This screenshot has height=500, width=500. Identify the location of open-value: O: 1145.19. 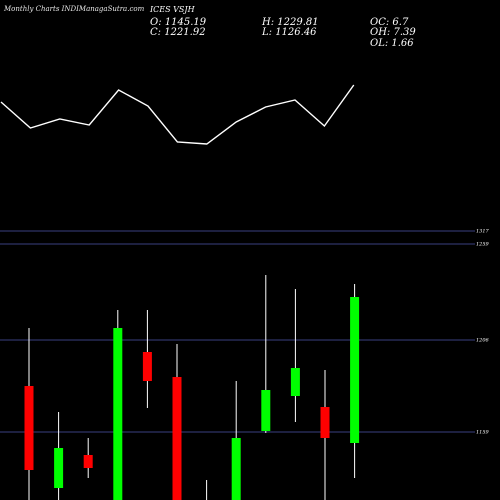
(178, 22).